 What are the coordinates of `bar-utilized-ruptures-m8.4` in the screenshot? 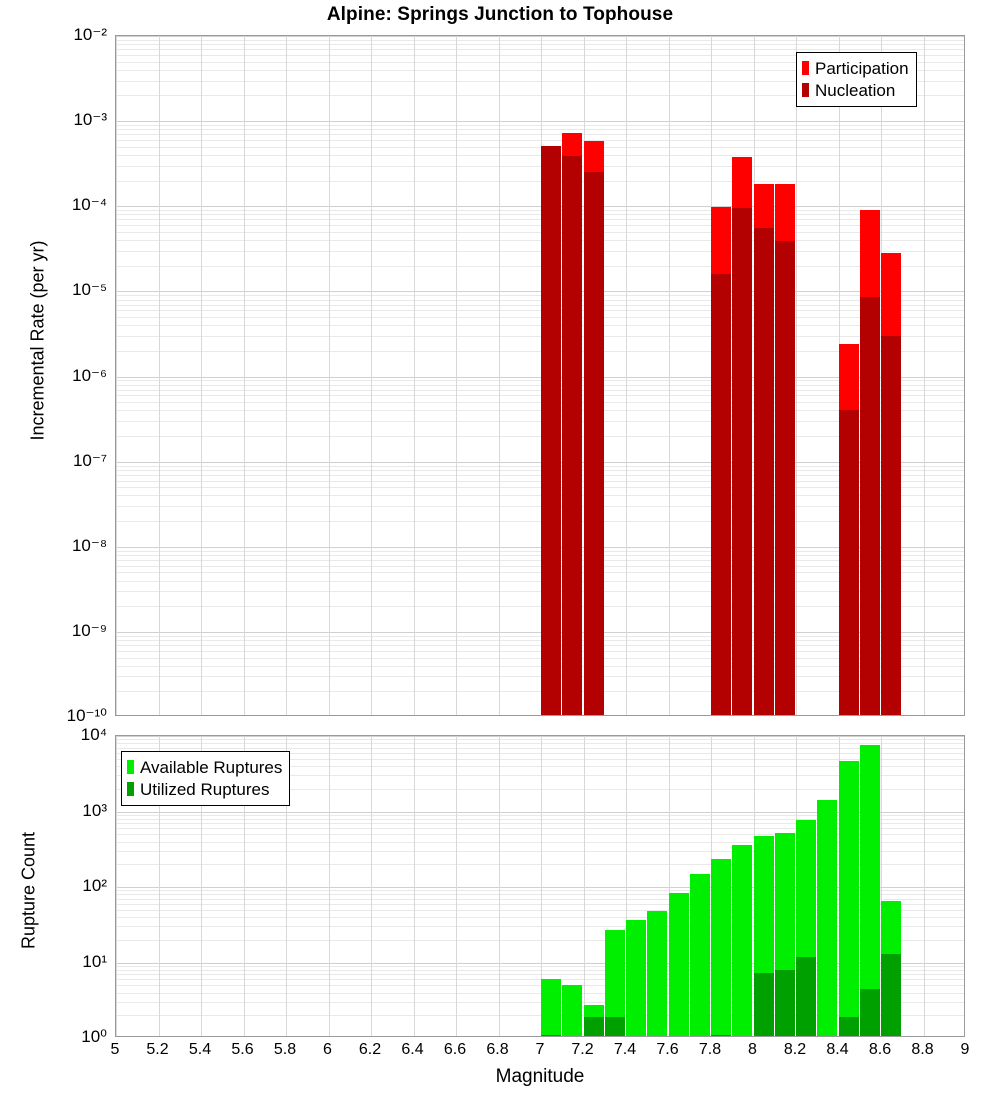 It's located at (848, 1026).